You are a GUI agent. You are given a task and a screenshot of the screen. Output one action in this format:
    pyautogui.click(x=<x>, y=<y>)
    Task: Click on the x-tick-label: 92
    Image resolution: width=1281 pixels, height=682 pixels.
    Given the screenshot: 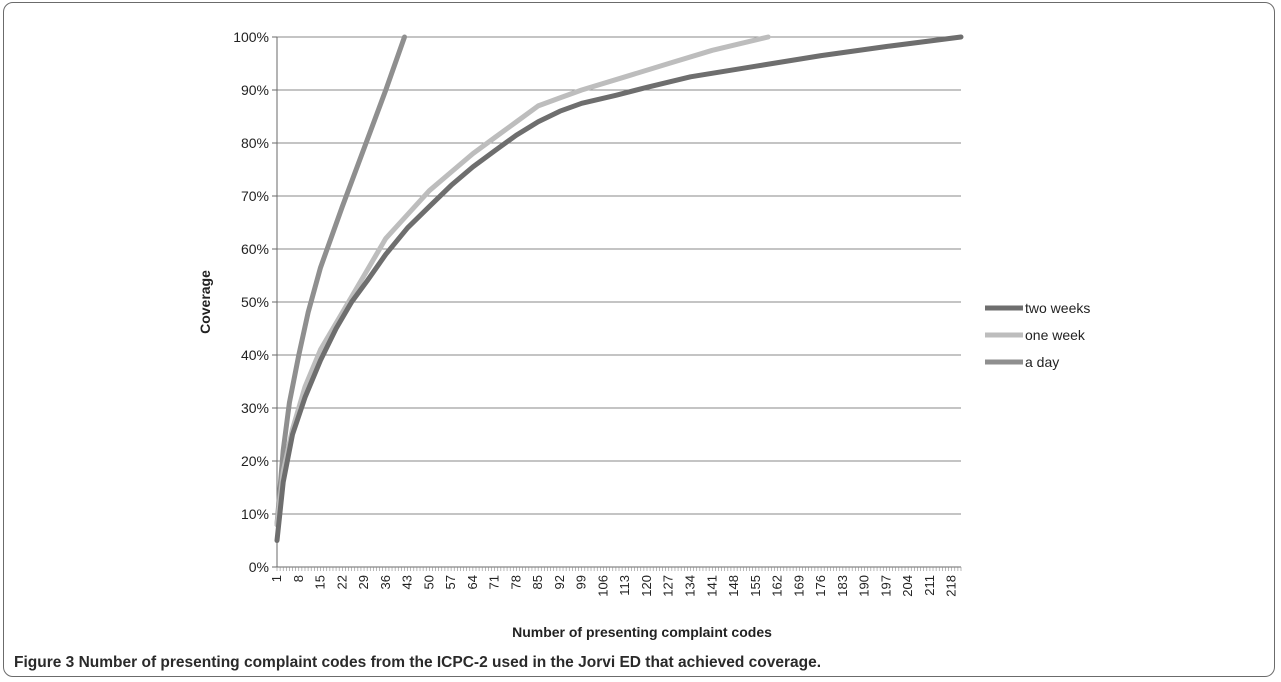 What is the action you would take?
    pyautogui.click(x=559, y=582)
    